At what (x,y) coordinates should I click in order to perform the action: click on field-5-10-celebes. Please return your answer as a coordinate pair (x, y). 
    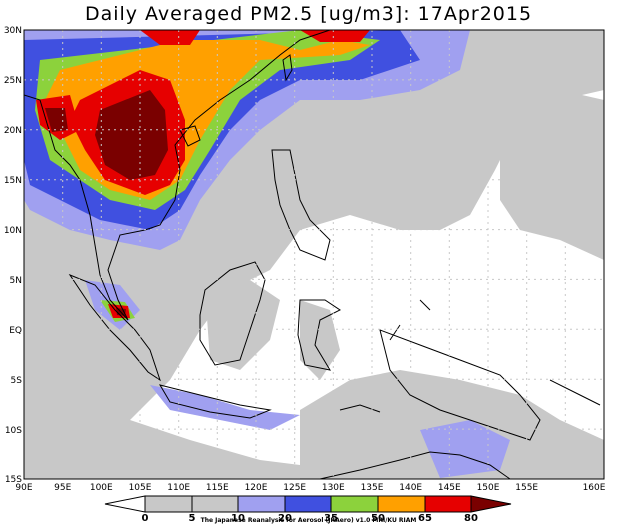
    Looking at the image, I should click on (320, 340).